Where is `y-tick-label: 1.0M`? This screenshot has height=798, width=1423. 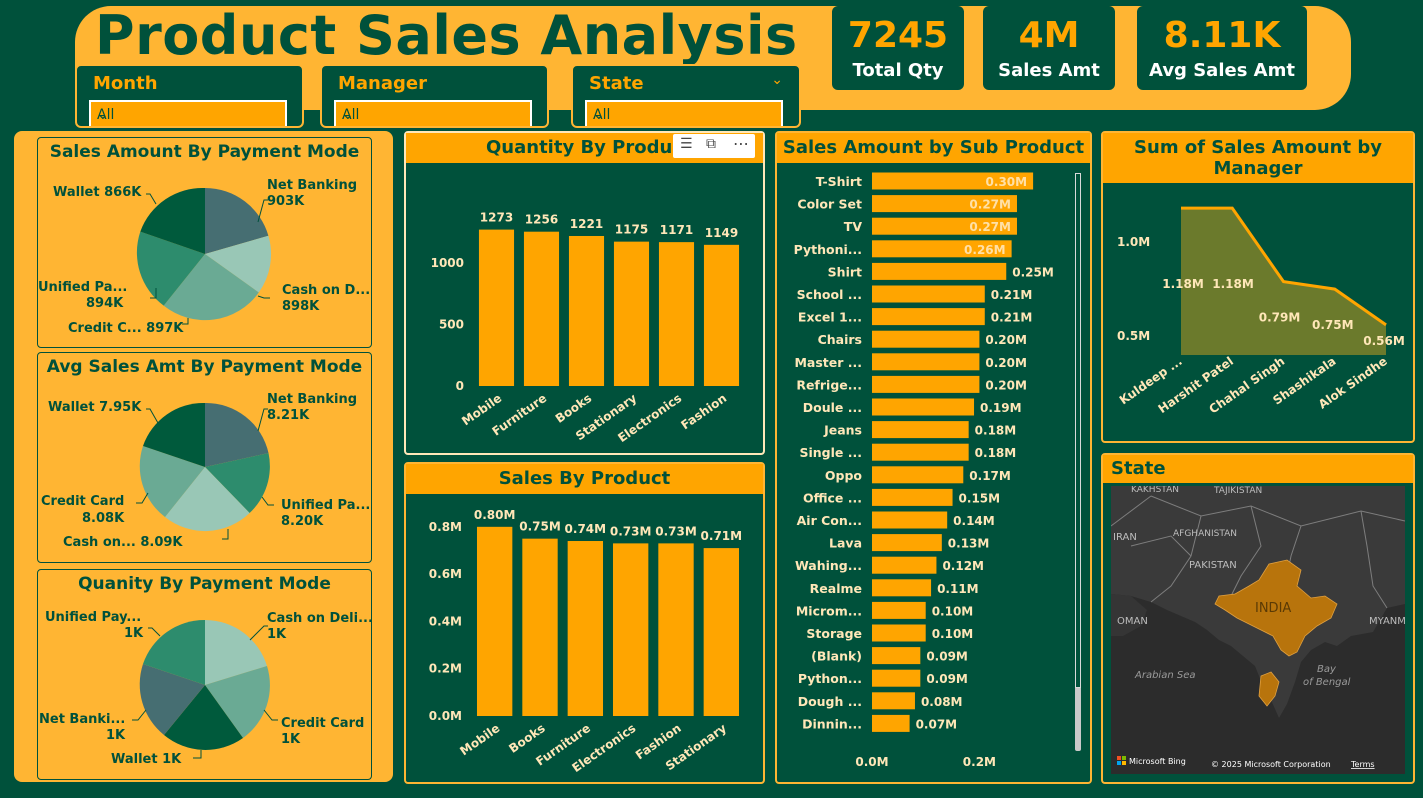
y-tick-label: 1.0M is located at coordinates (1133, 242).